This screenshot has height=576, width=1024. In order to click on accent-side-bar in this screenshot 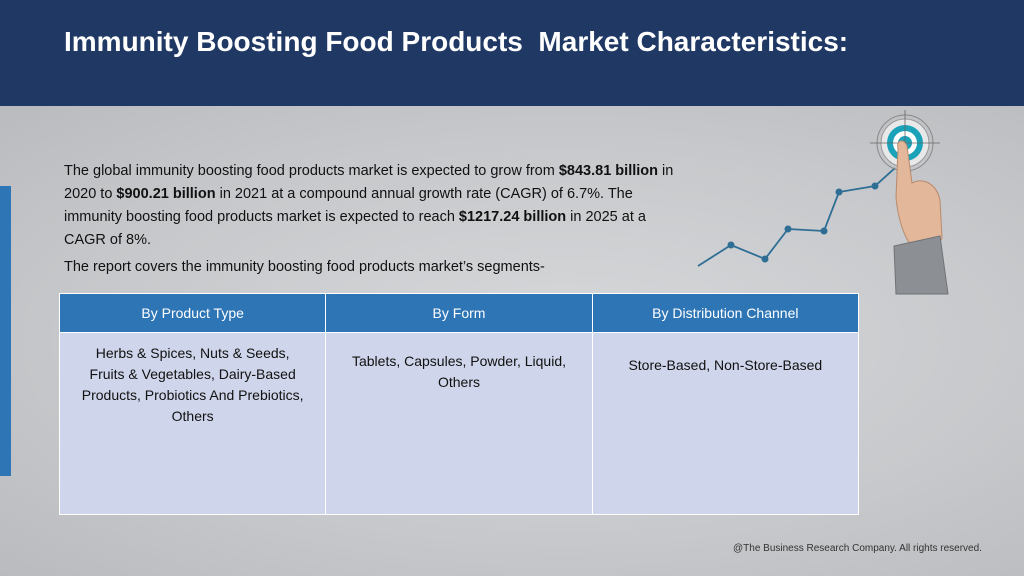, I will do `click(5, 331)`.